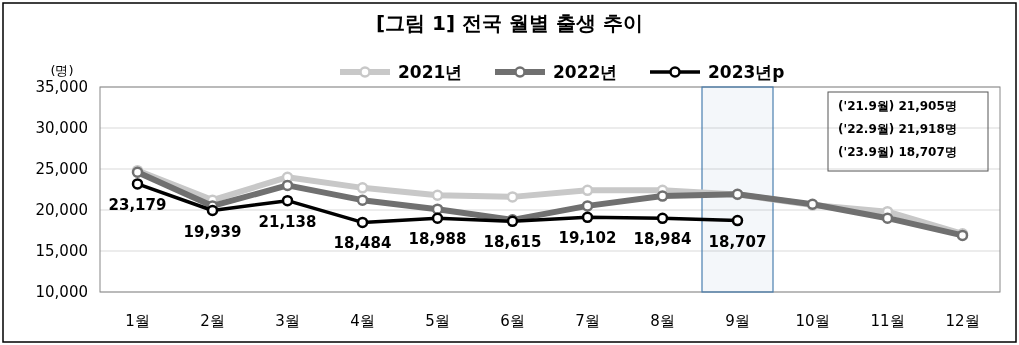 The width and height of the screenshot is (1019, 345). I want to click on y-tick-label: 35,000, so click(61, 87).